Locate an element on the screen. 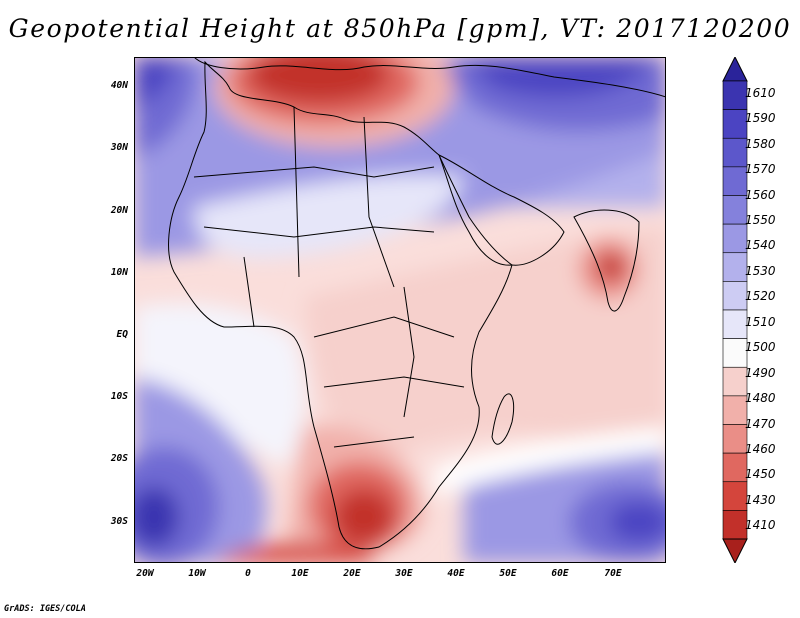  colorbar-label: 1520 is located at coordinates (760, 296).